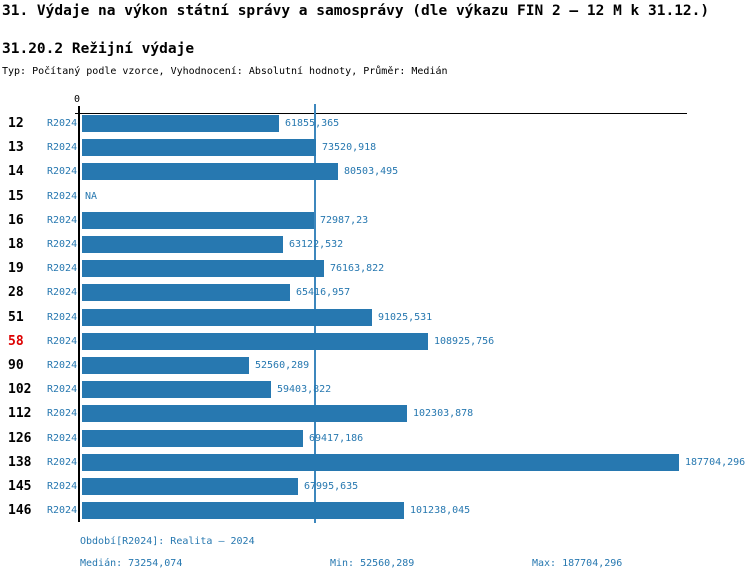  I want to click on row-na-label: NA, so click(91, 196).